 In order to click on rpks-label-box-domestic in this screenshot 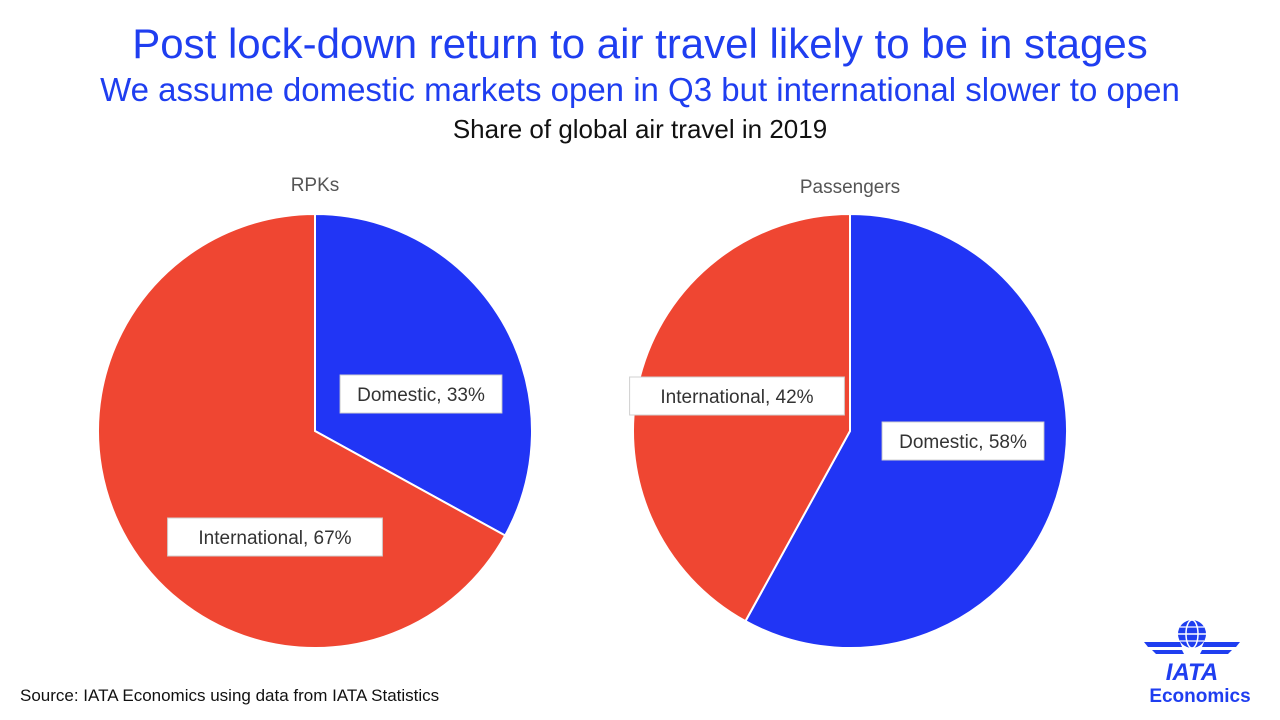, I will do `click(421, 394)`.